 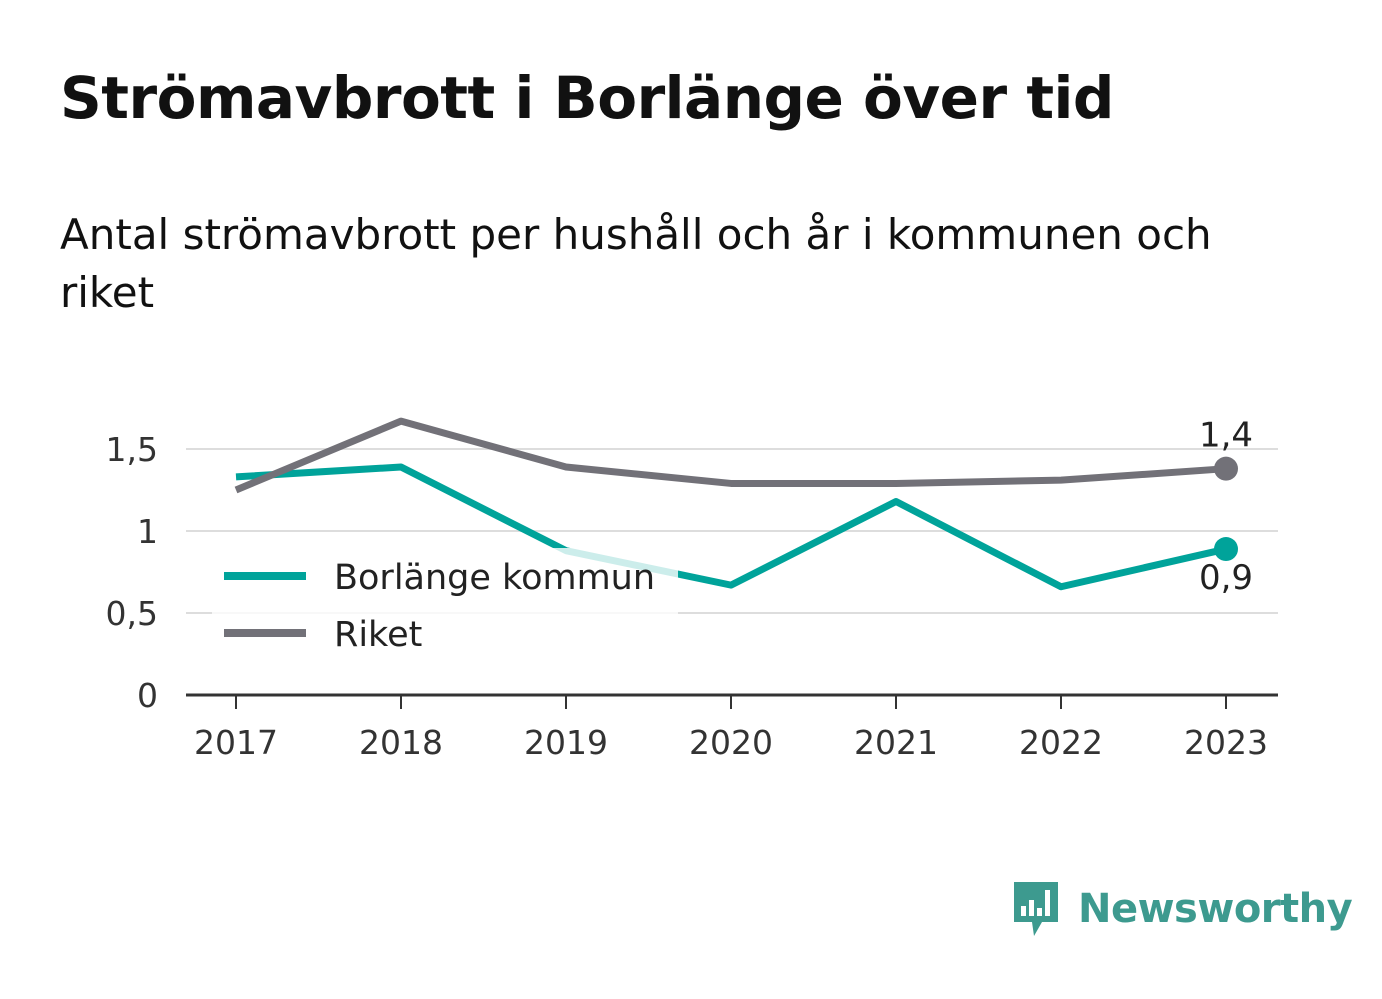 I want to click on legend-label: Borlänge kommun, so click(x=494, y=578).